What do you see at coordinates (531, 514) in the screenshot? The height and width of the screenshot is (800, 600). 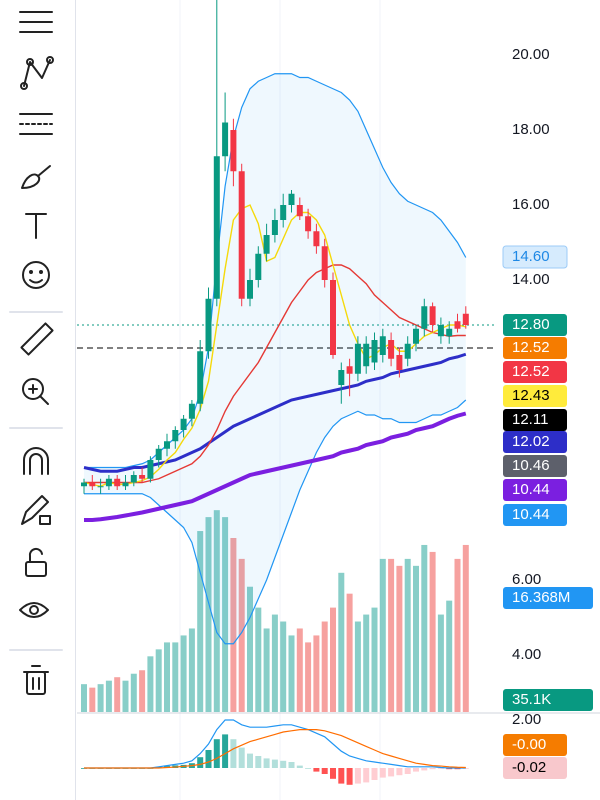 I see `price-tag-label: 10.44` at bounding box center [531, 514].